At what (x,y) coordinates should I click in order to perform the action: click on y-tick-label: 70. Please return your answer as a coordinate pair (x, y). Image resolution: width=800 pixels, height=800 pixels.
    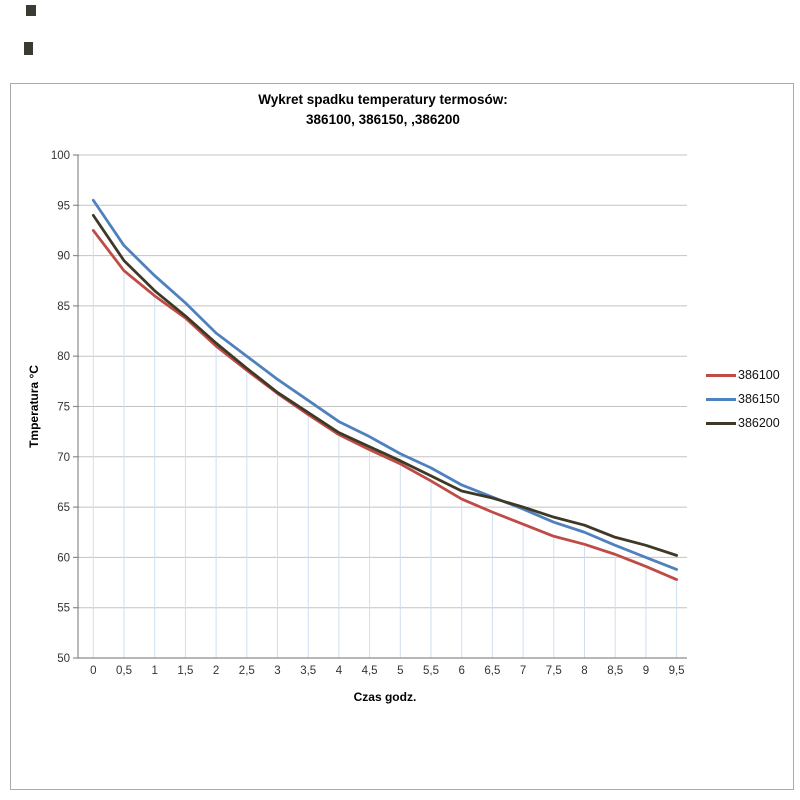
    Looking at the image, I should click on (63, 458).